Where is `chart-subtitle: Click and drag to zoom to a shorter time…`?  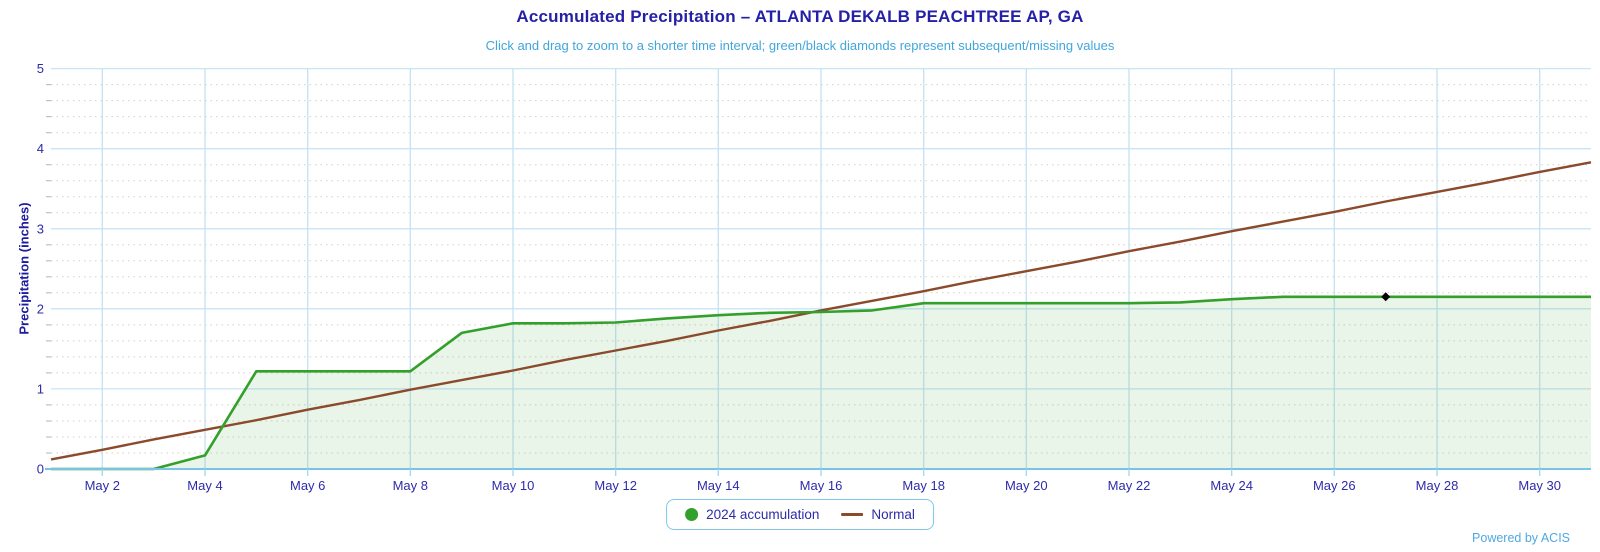 chart-subtitle: Click and drag to zoom to a shorter time… is located at coordinates (800, 45).